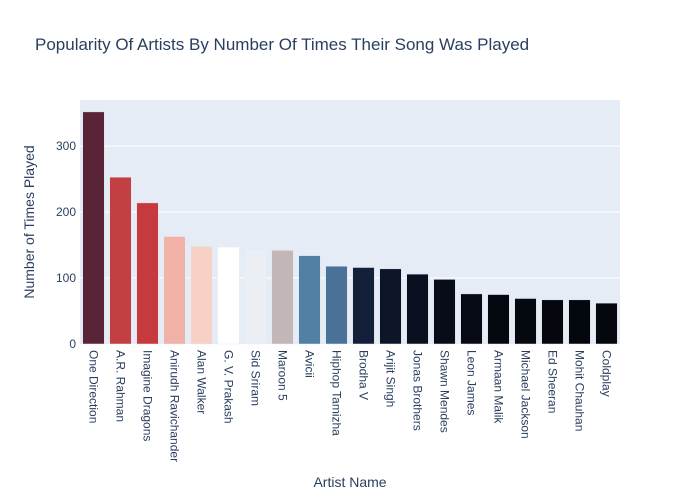 The image size is (700, 500). Describe the element at coordinates (66, 146) in the screenshot. I see `y-tick-label: 300` at that location.